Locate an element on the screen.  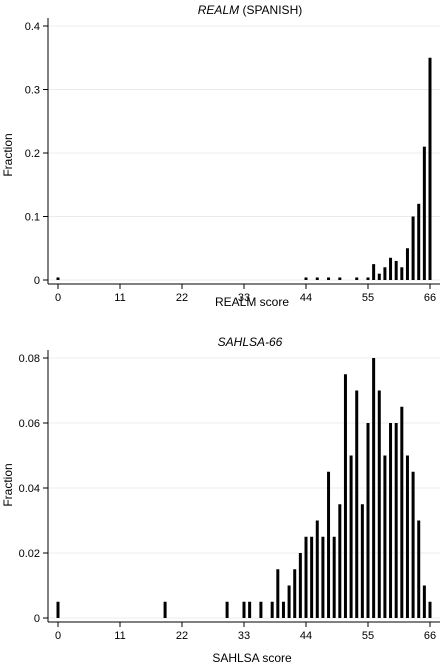
y-tick-label: 0.02 is located at coordinates (29, 554).